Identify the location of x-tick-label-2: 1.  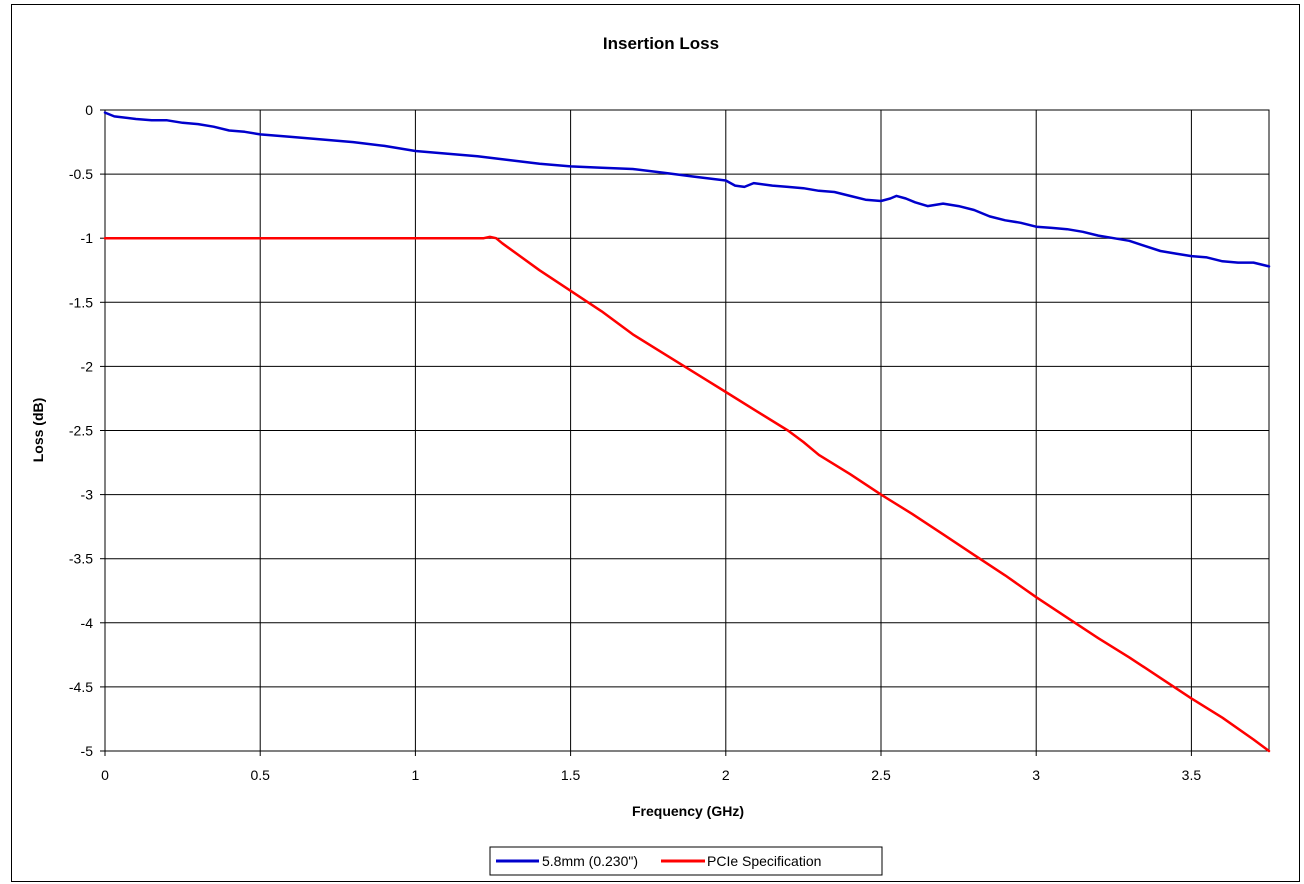
(416, 775).